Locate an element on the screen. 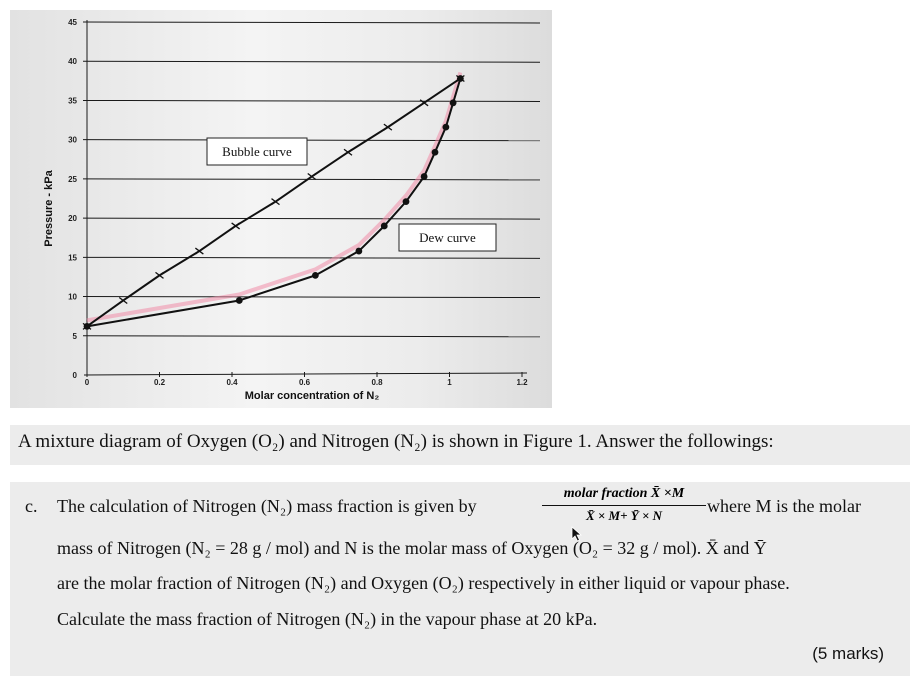 Image resolution: width=918 pixels, height=686 pixels. formula-numerator: molar fraction X̄ ×M is located at coordinates (624, 493).